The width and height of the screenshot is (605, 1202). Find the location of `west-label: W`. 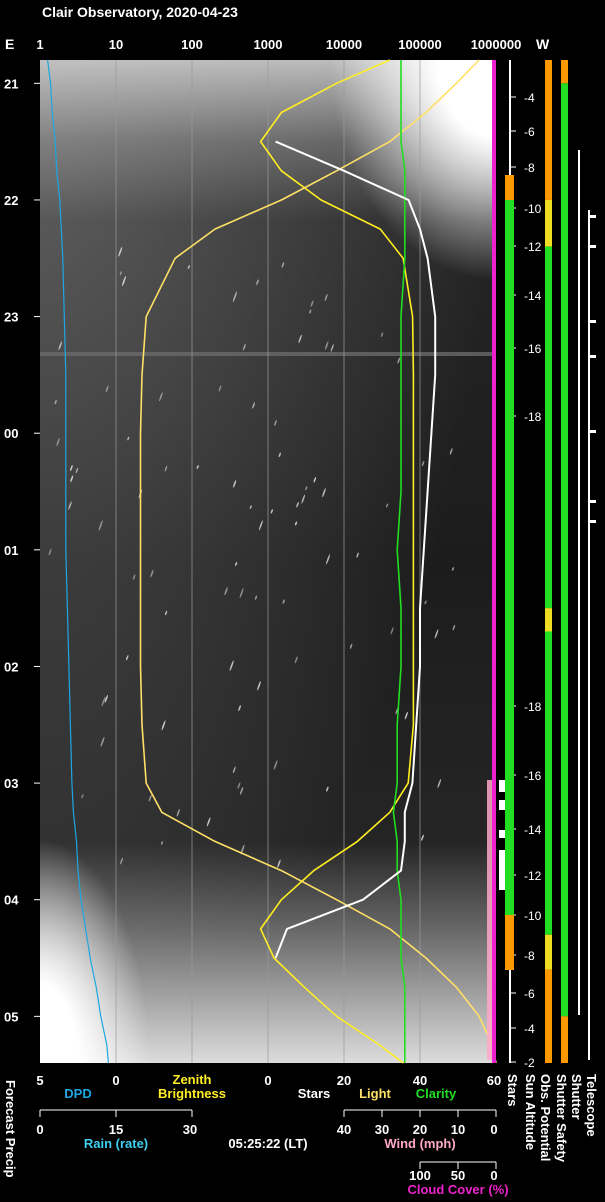

west-label: W is located at coordinates (543, 44).